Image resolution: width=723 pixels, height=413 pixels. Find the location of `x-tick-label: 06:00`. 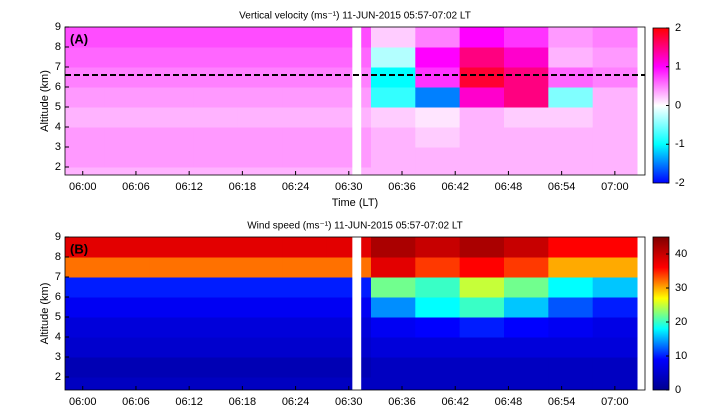

x-tick-label: 06:00 is located at coordinates (83, 402).